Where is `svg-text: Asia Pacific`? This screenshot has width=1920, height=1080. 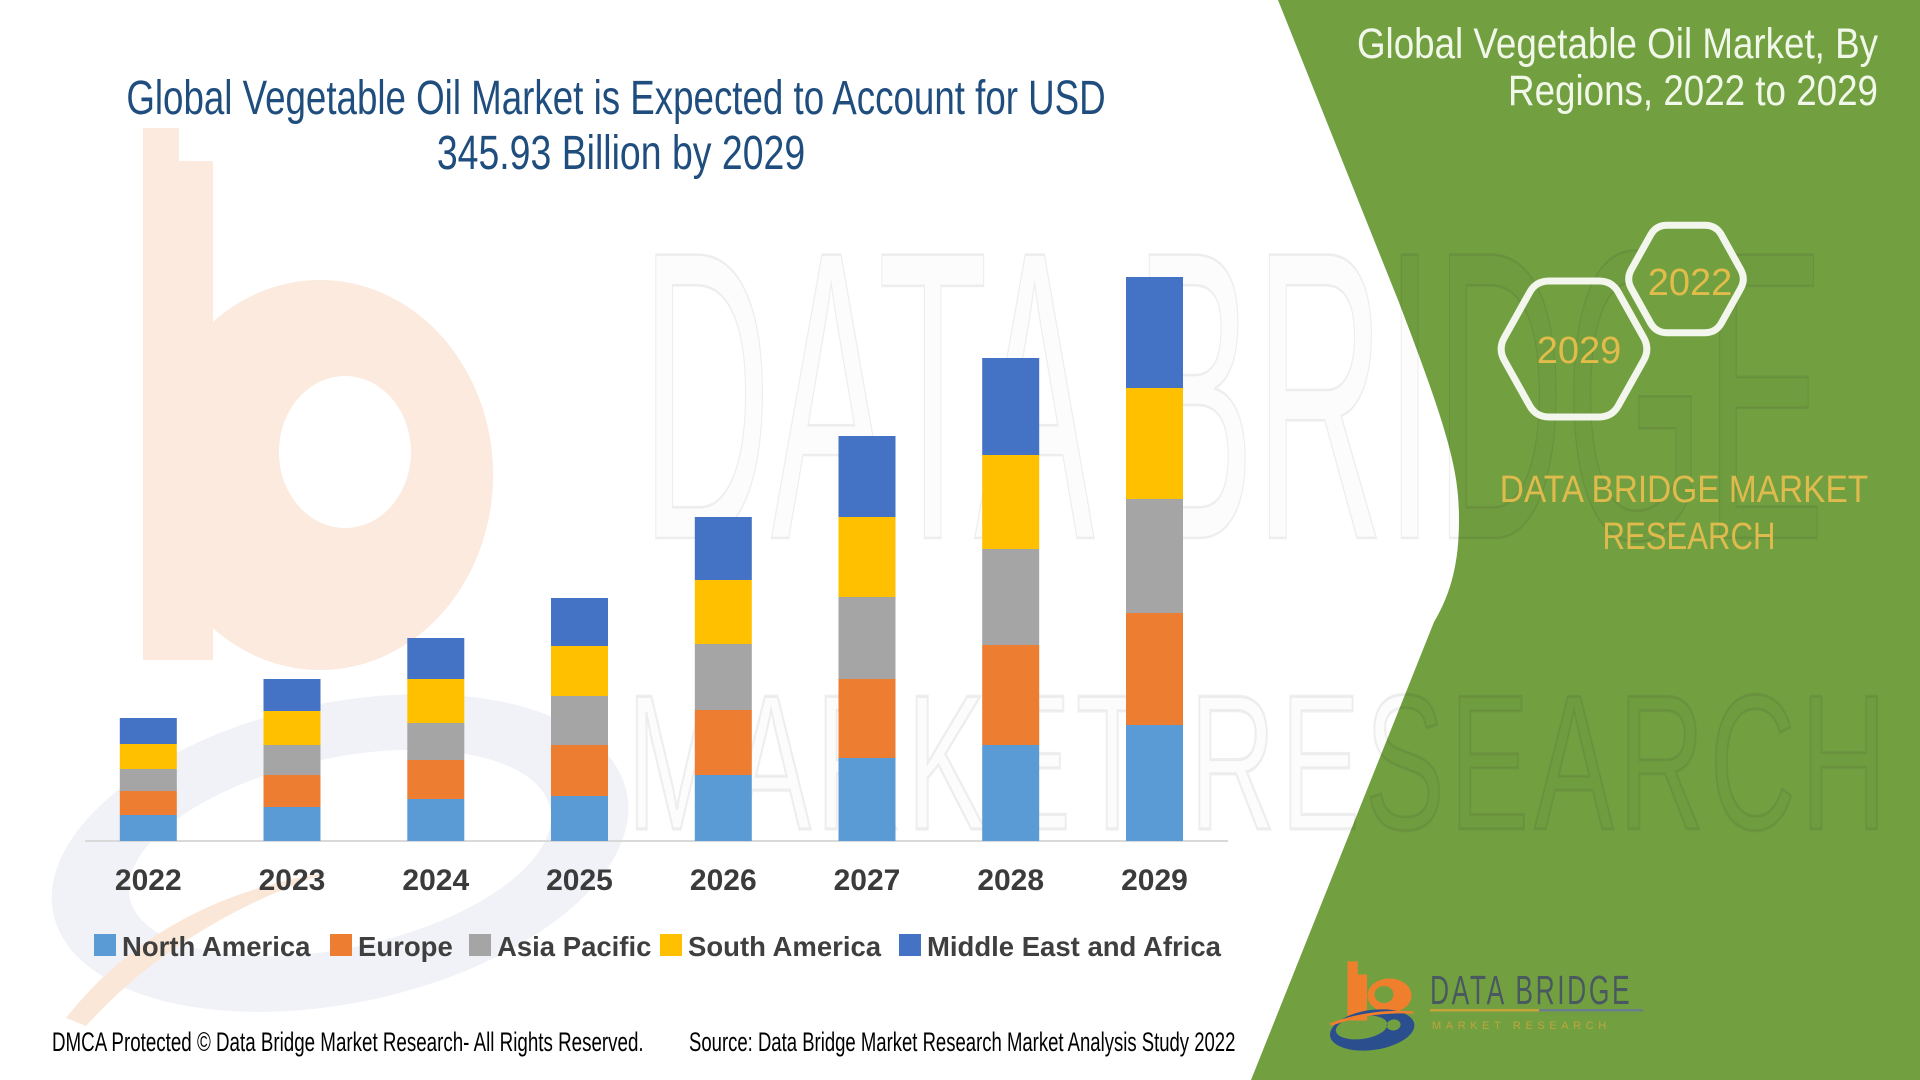
svg-text: Asia Pacific is located at coordinates (574, 946).